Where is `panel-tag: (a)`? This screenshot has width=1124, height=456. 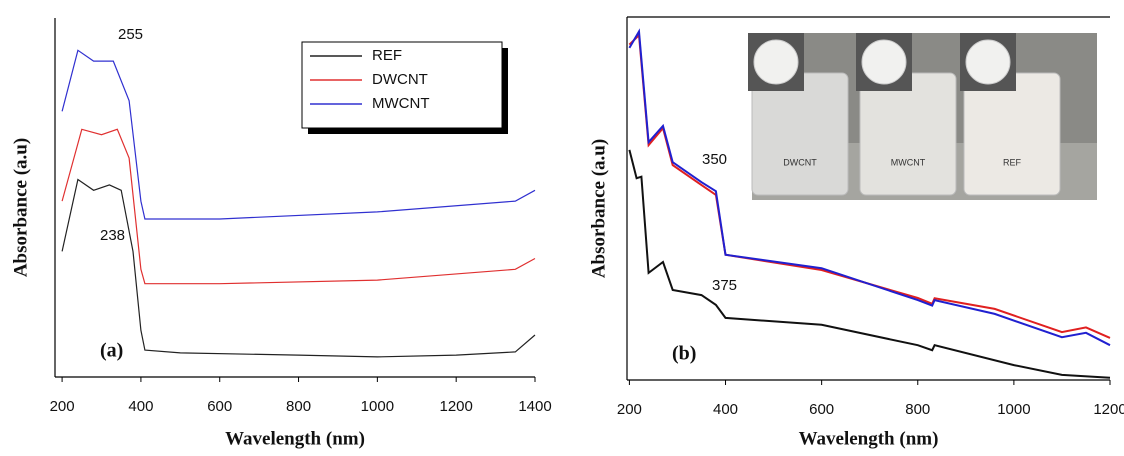 panel-tag: (a) is located at coordinates (111, 351).